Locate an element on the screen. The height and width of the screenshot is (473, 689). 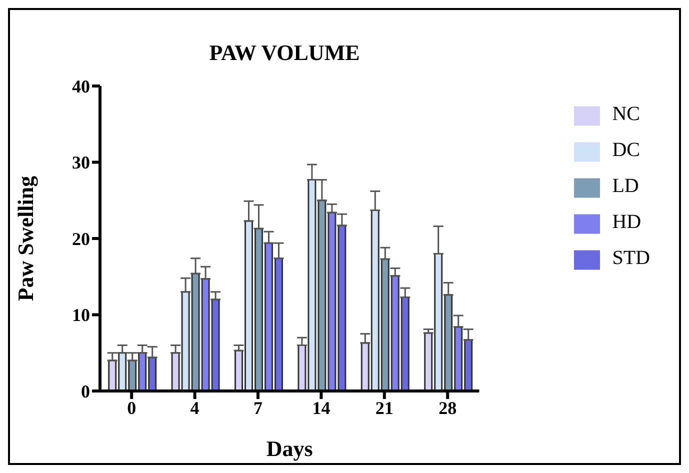
y-tick-label: 20 is located at coordinates (81, 238).